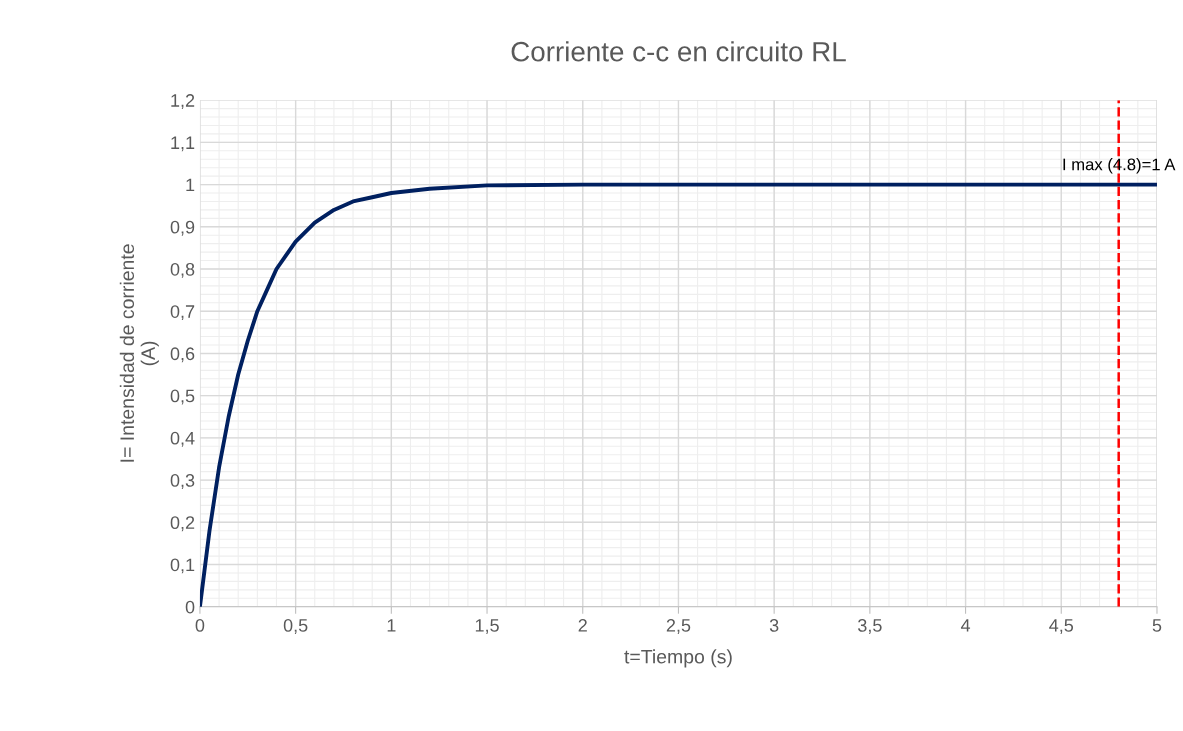  What do you see at coordinates (139, 353) in the screenshot?
I see `y-axis-title: I= Intensidad de corriente (A)` at bounding box center [139, 353].